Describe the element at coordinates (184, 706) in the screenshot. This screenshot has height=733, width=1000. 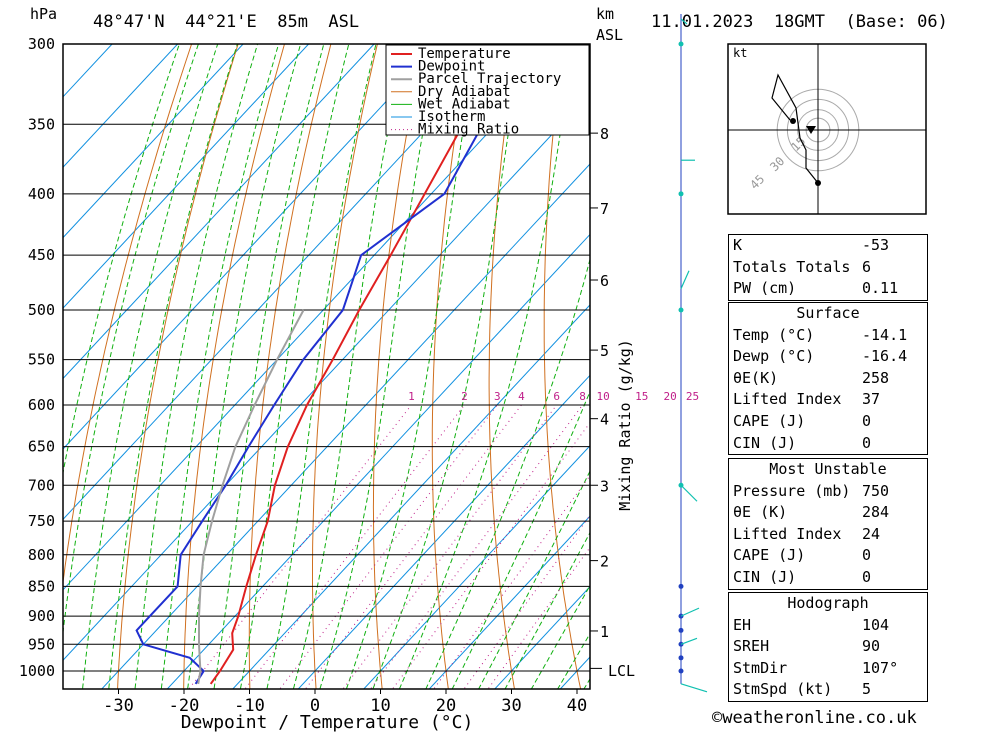
I see `x-tick-label: -20` at that location.